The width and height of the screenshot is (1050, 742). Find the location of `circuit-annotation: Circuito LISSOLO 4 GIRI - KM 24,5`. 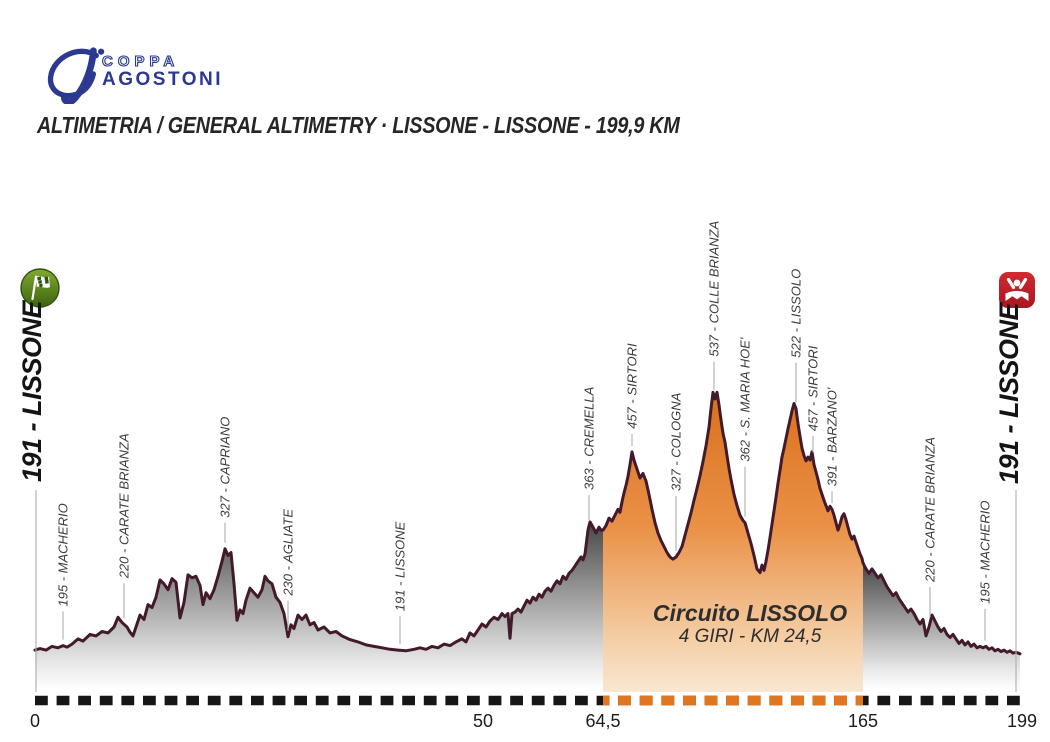

circuit-annotation: Circuito LISSOLO 4 GIRI - KM 24,5 is located at coordinates (750, 624).